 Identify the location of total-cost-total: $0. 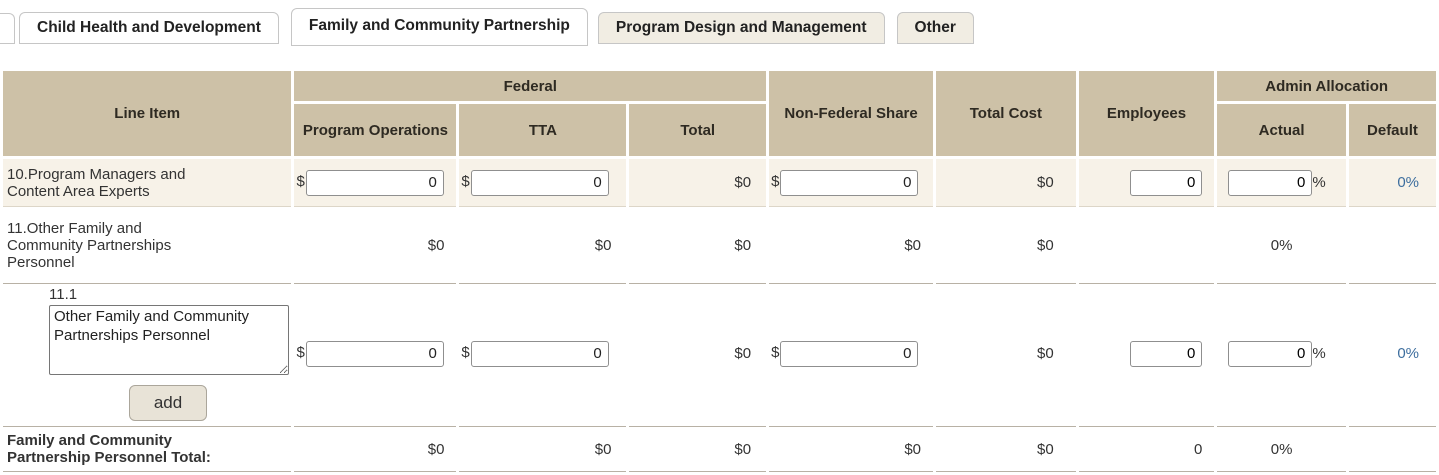
(1006, 449).